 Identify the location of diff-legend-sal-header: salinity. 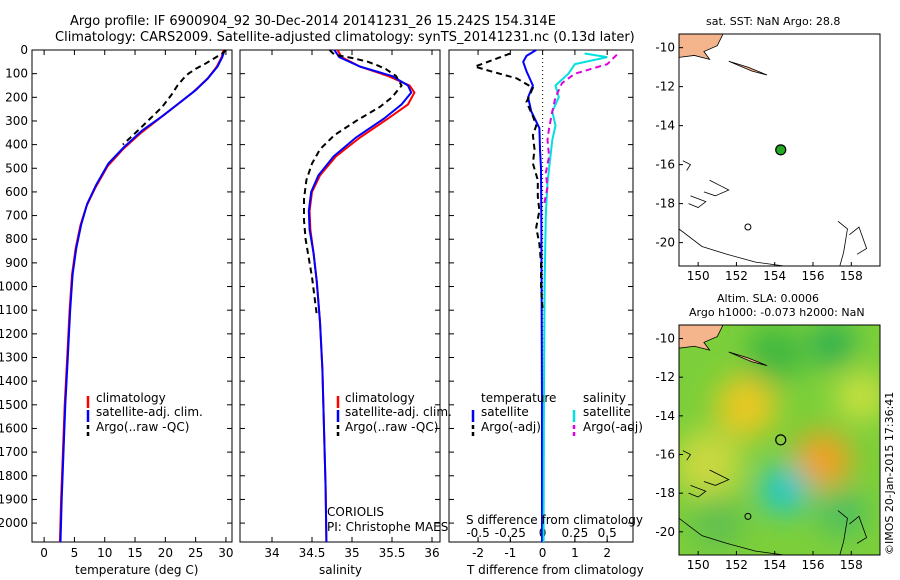
(605, 398).